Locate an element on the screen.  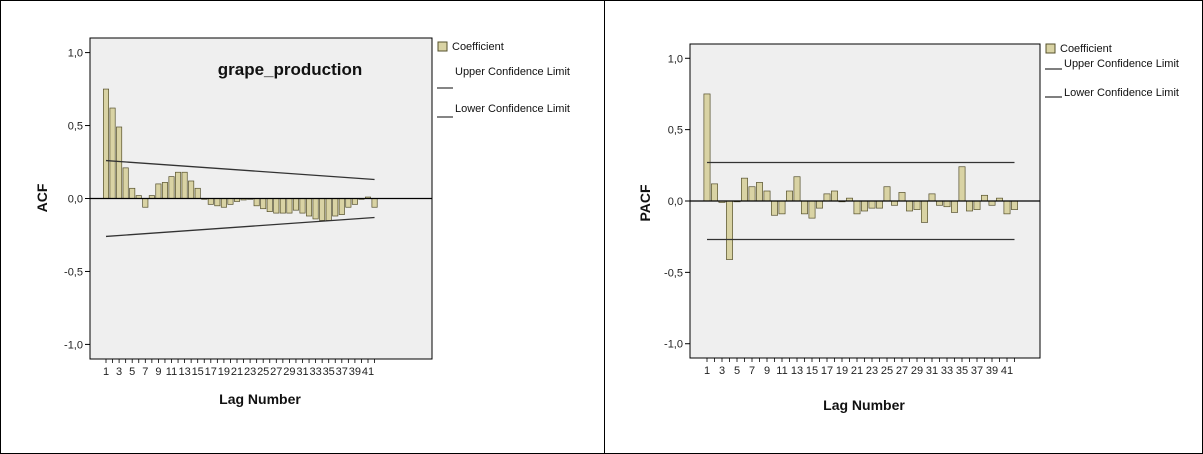
pacf-y-tick-label: 0,0 is located at coordinates (675, 202).